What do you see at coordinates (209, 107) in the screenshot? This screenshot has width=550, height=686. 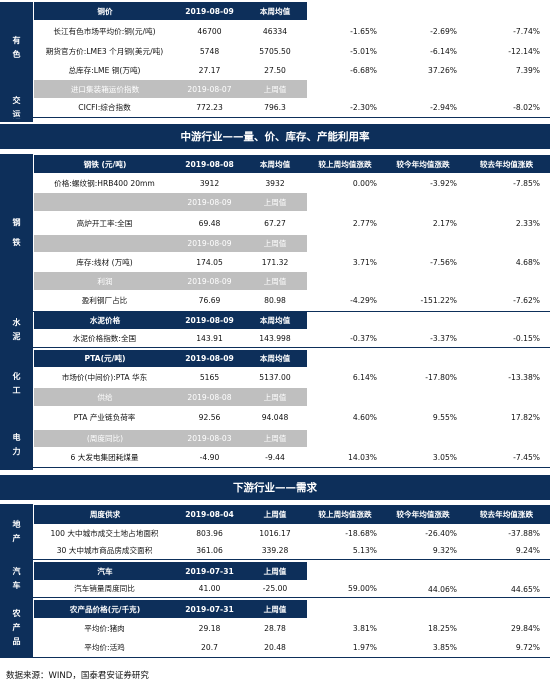 I see `row-value-current: 772.23` at bounding box center [209, 107].